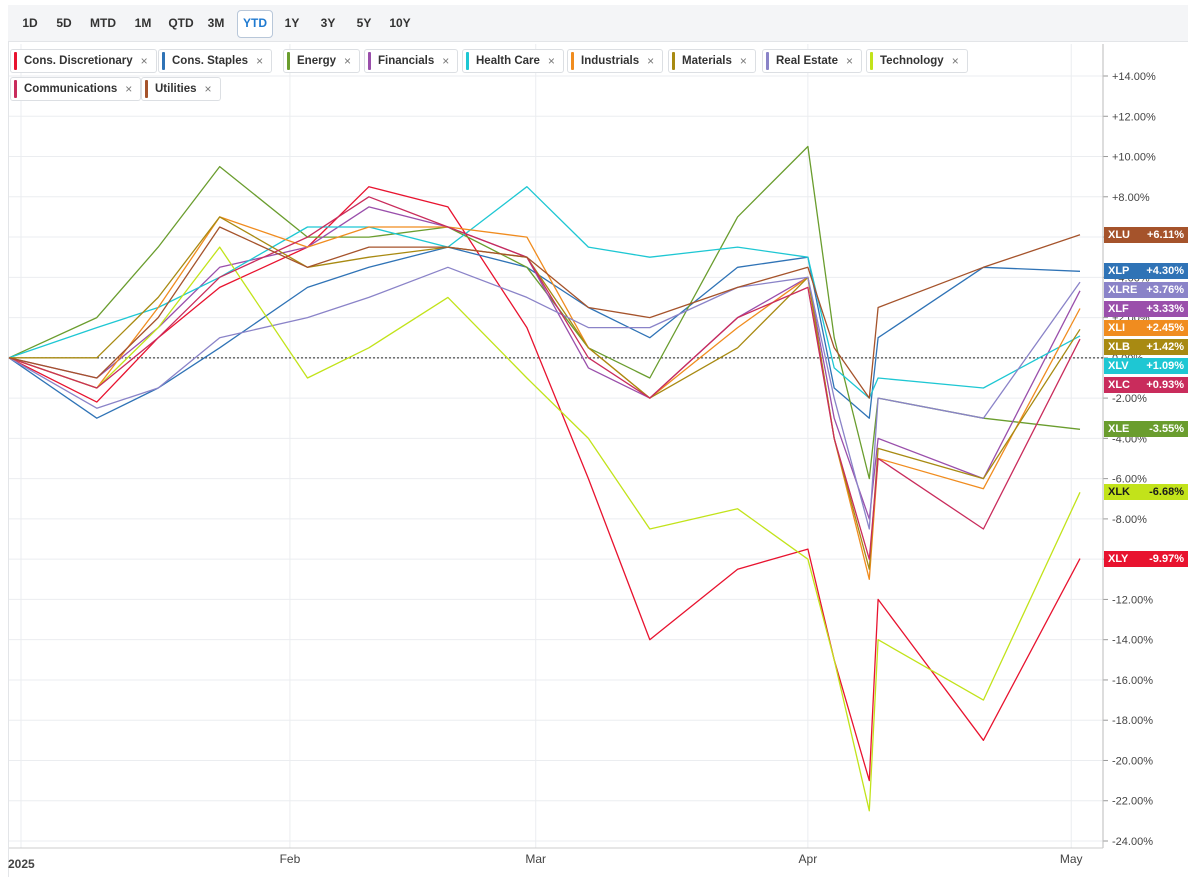 The width and height of the screenshot is (1188, 877). What do you see at coordinates (1132, 721) in the screenshot?
I see `y-tick-label: -18.00%` at bounding box center [1132, 721].